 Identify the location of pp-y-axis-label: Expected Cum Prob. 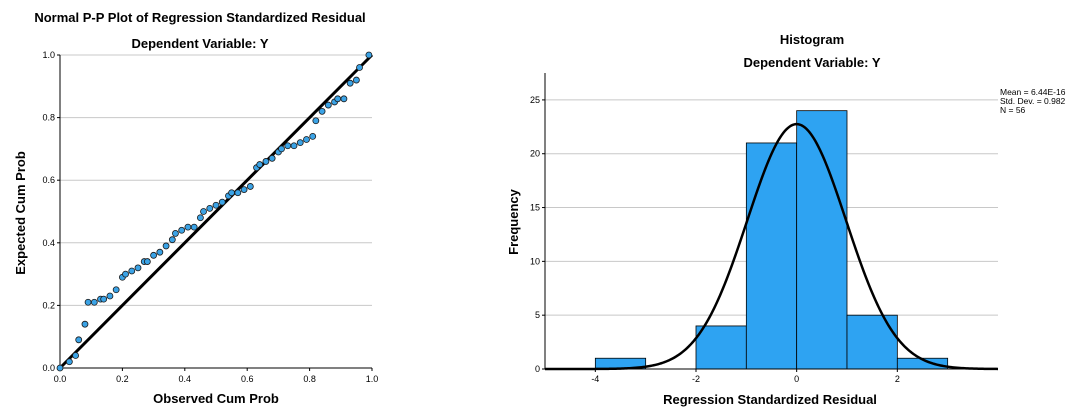
(20, 213).